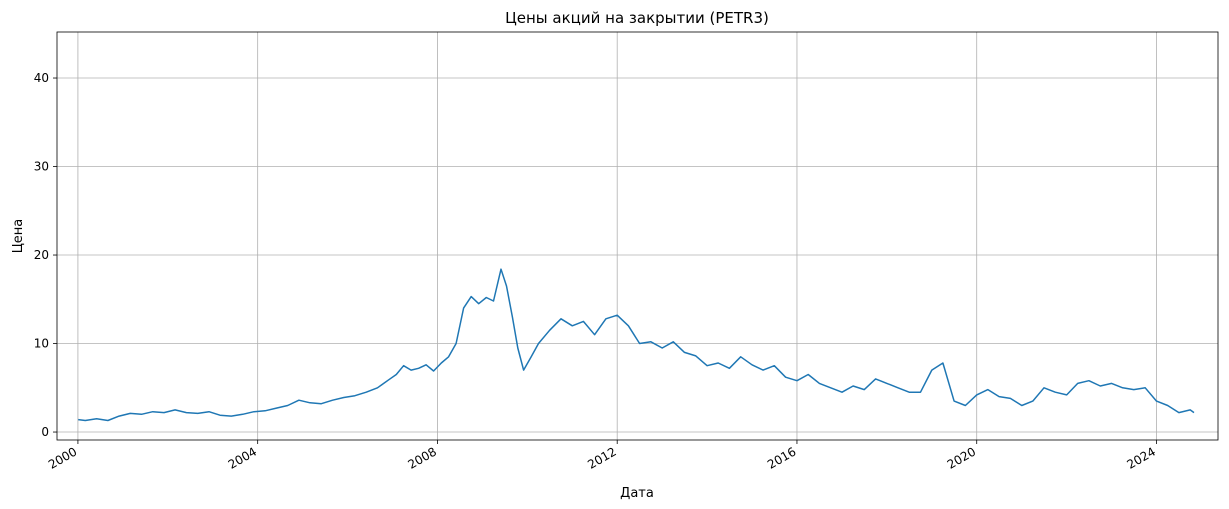 This screenshot has width=1229, height=509. What do you see at coordinates (41, 344) in the screenshot?
I see `y-tick-label: 10` at bounding box center [41, 344].